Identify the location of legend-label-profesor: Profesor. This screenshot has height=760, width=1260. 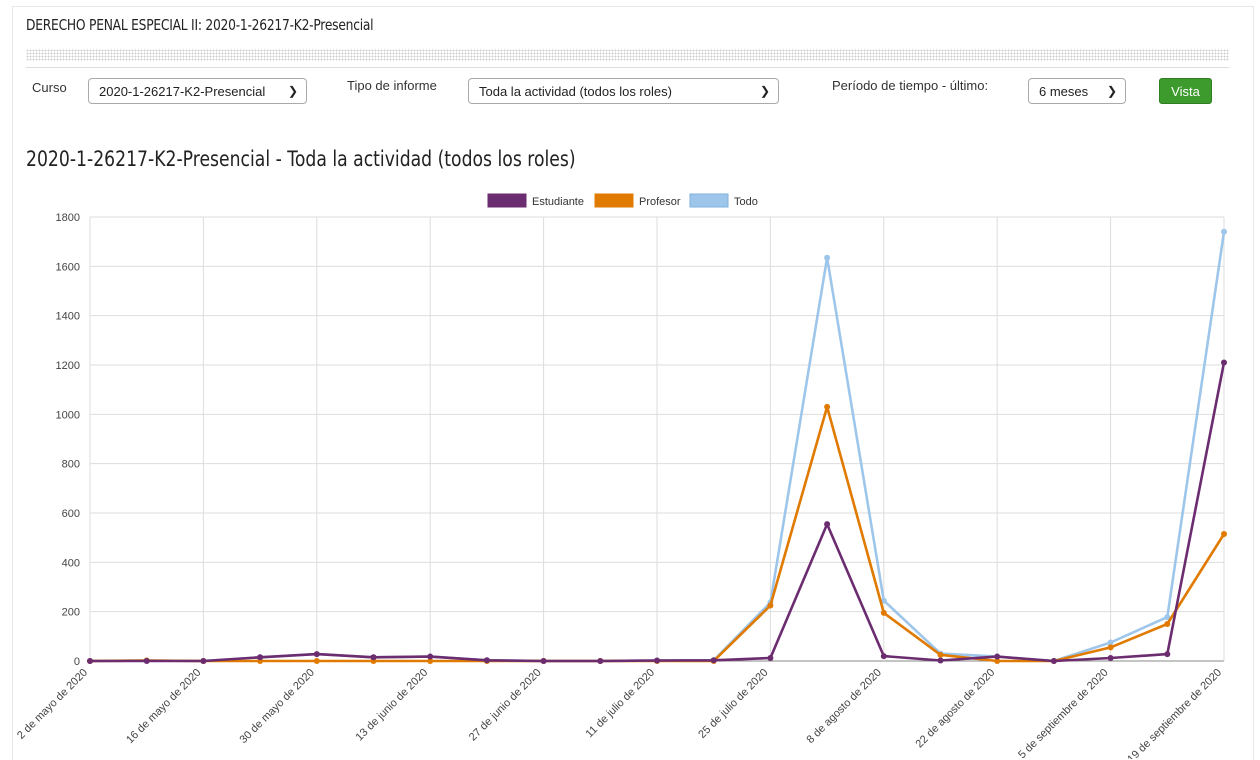
(660, 202).